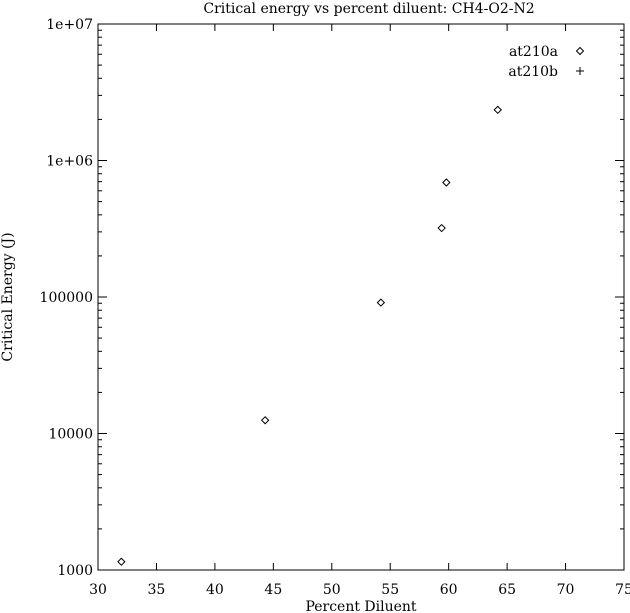  Describe the element at coordinates (566, 590) in the screenshot. I see `x-tick-label: 70` at that location.